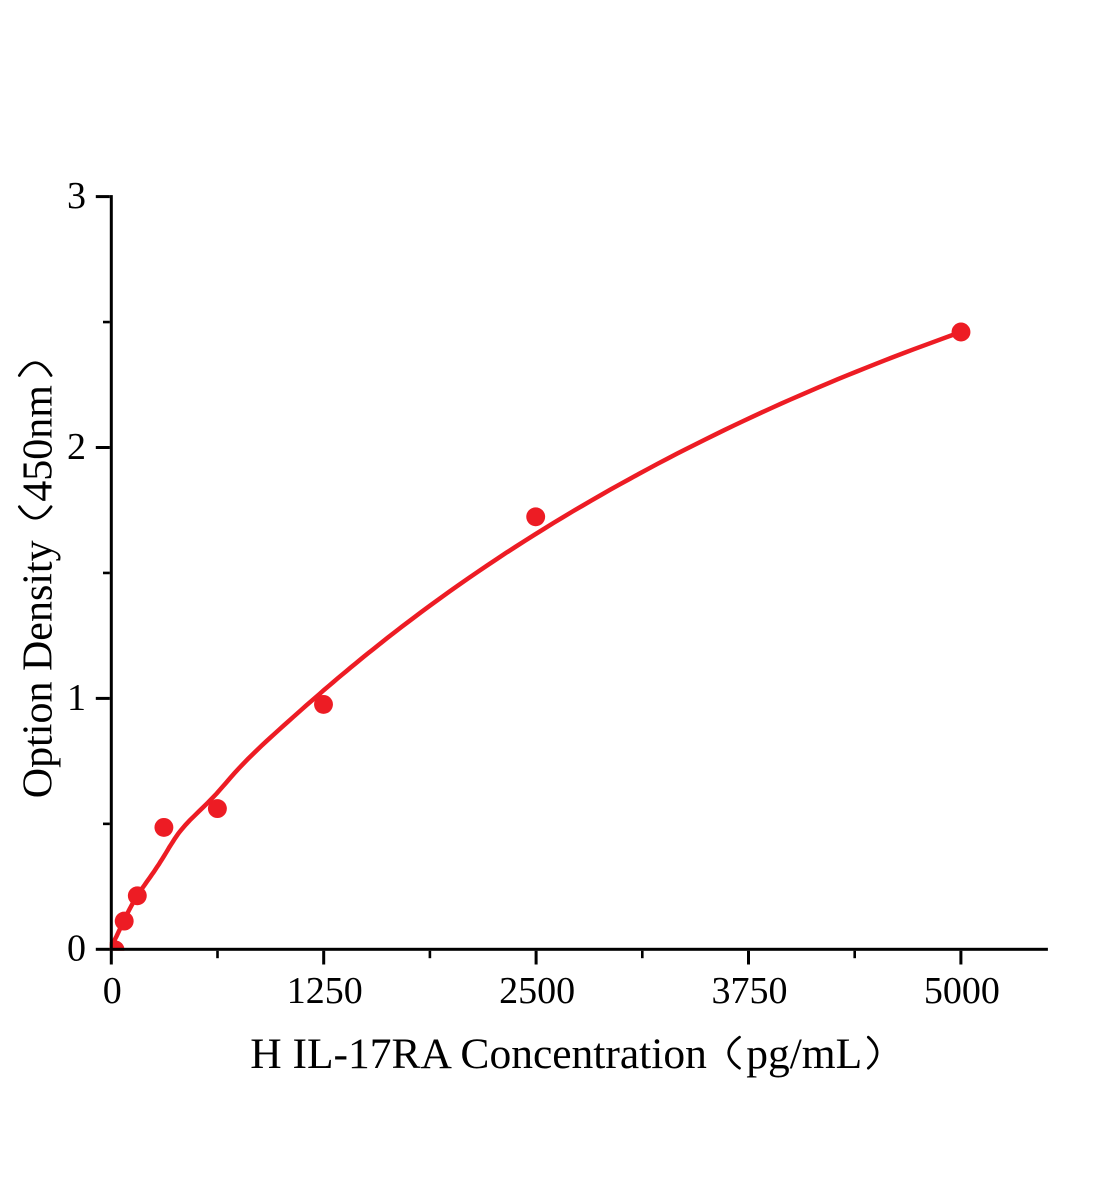 The width and height of the screenshot is (1104, 1200). What do you see at coordinates (39, 443) in the screenshot?
I see `svg-text: 450nm` at bounding box center [39, 443].